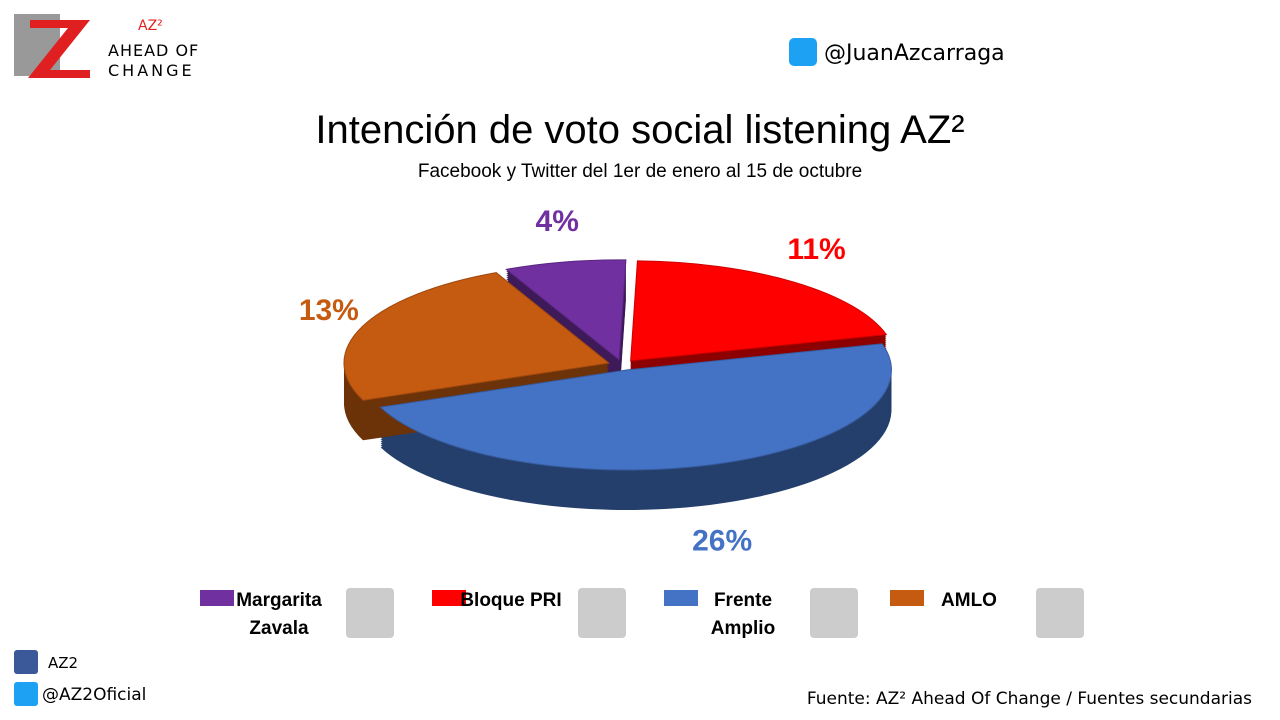 The image size is (1280, 720). I want to click on facebook-icon, so click(26, 662).